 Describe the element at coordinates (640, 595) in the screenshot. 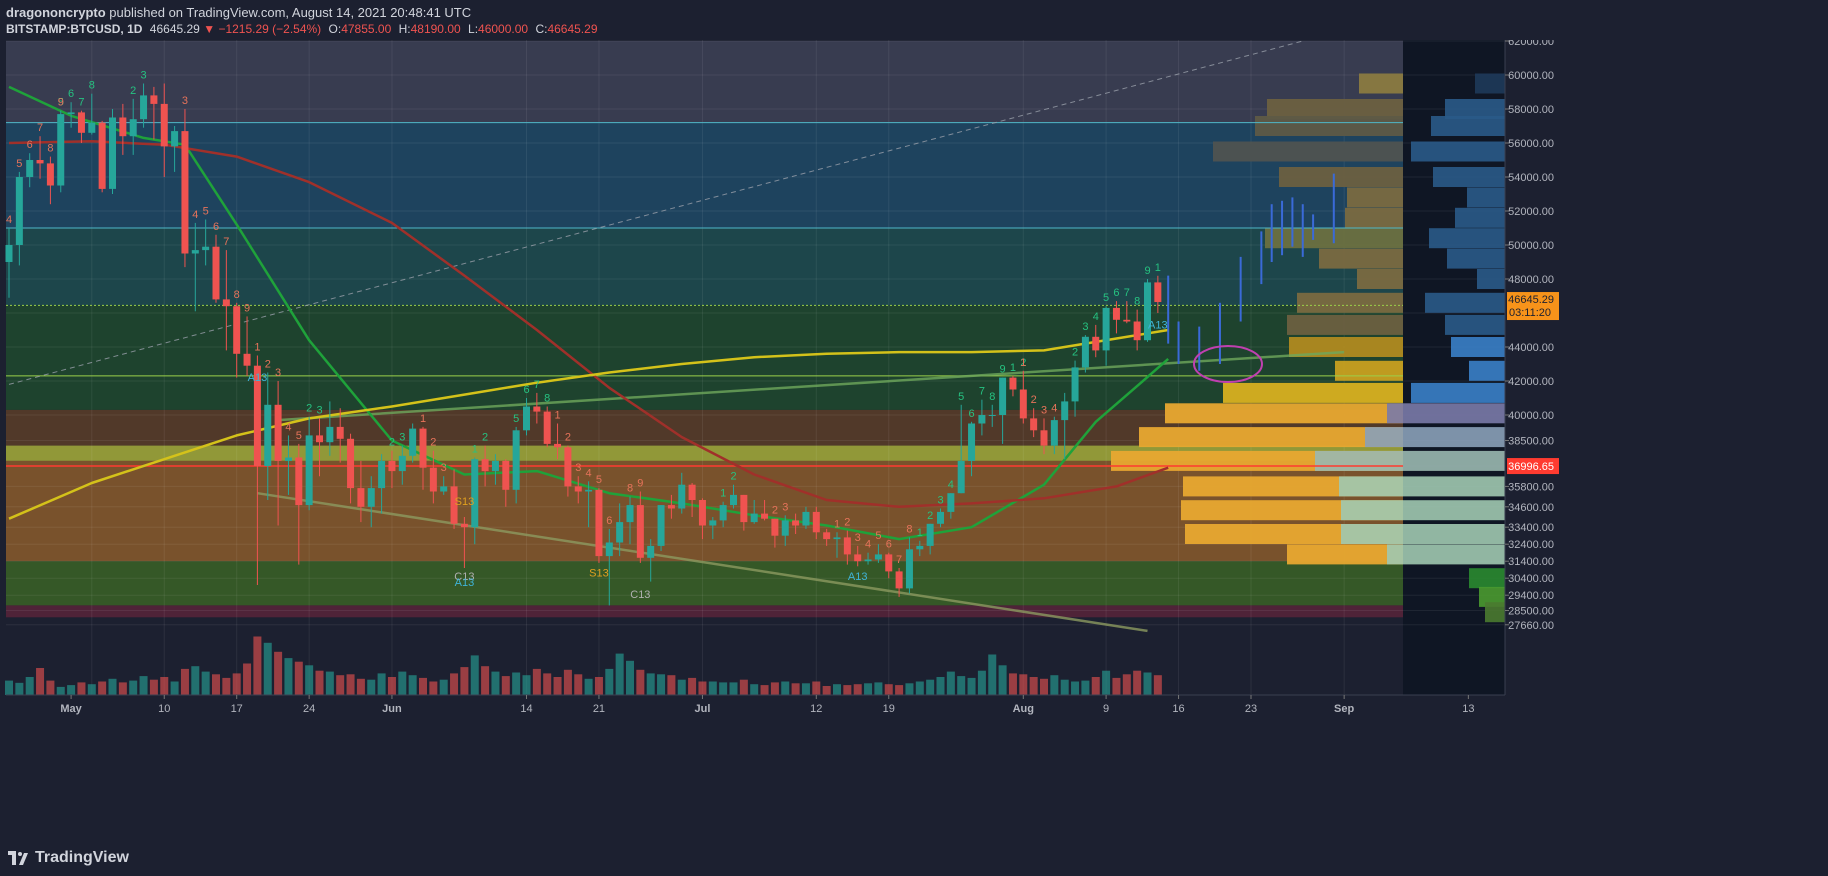

I see `countdown-marker: C13` at that location.